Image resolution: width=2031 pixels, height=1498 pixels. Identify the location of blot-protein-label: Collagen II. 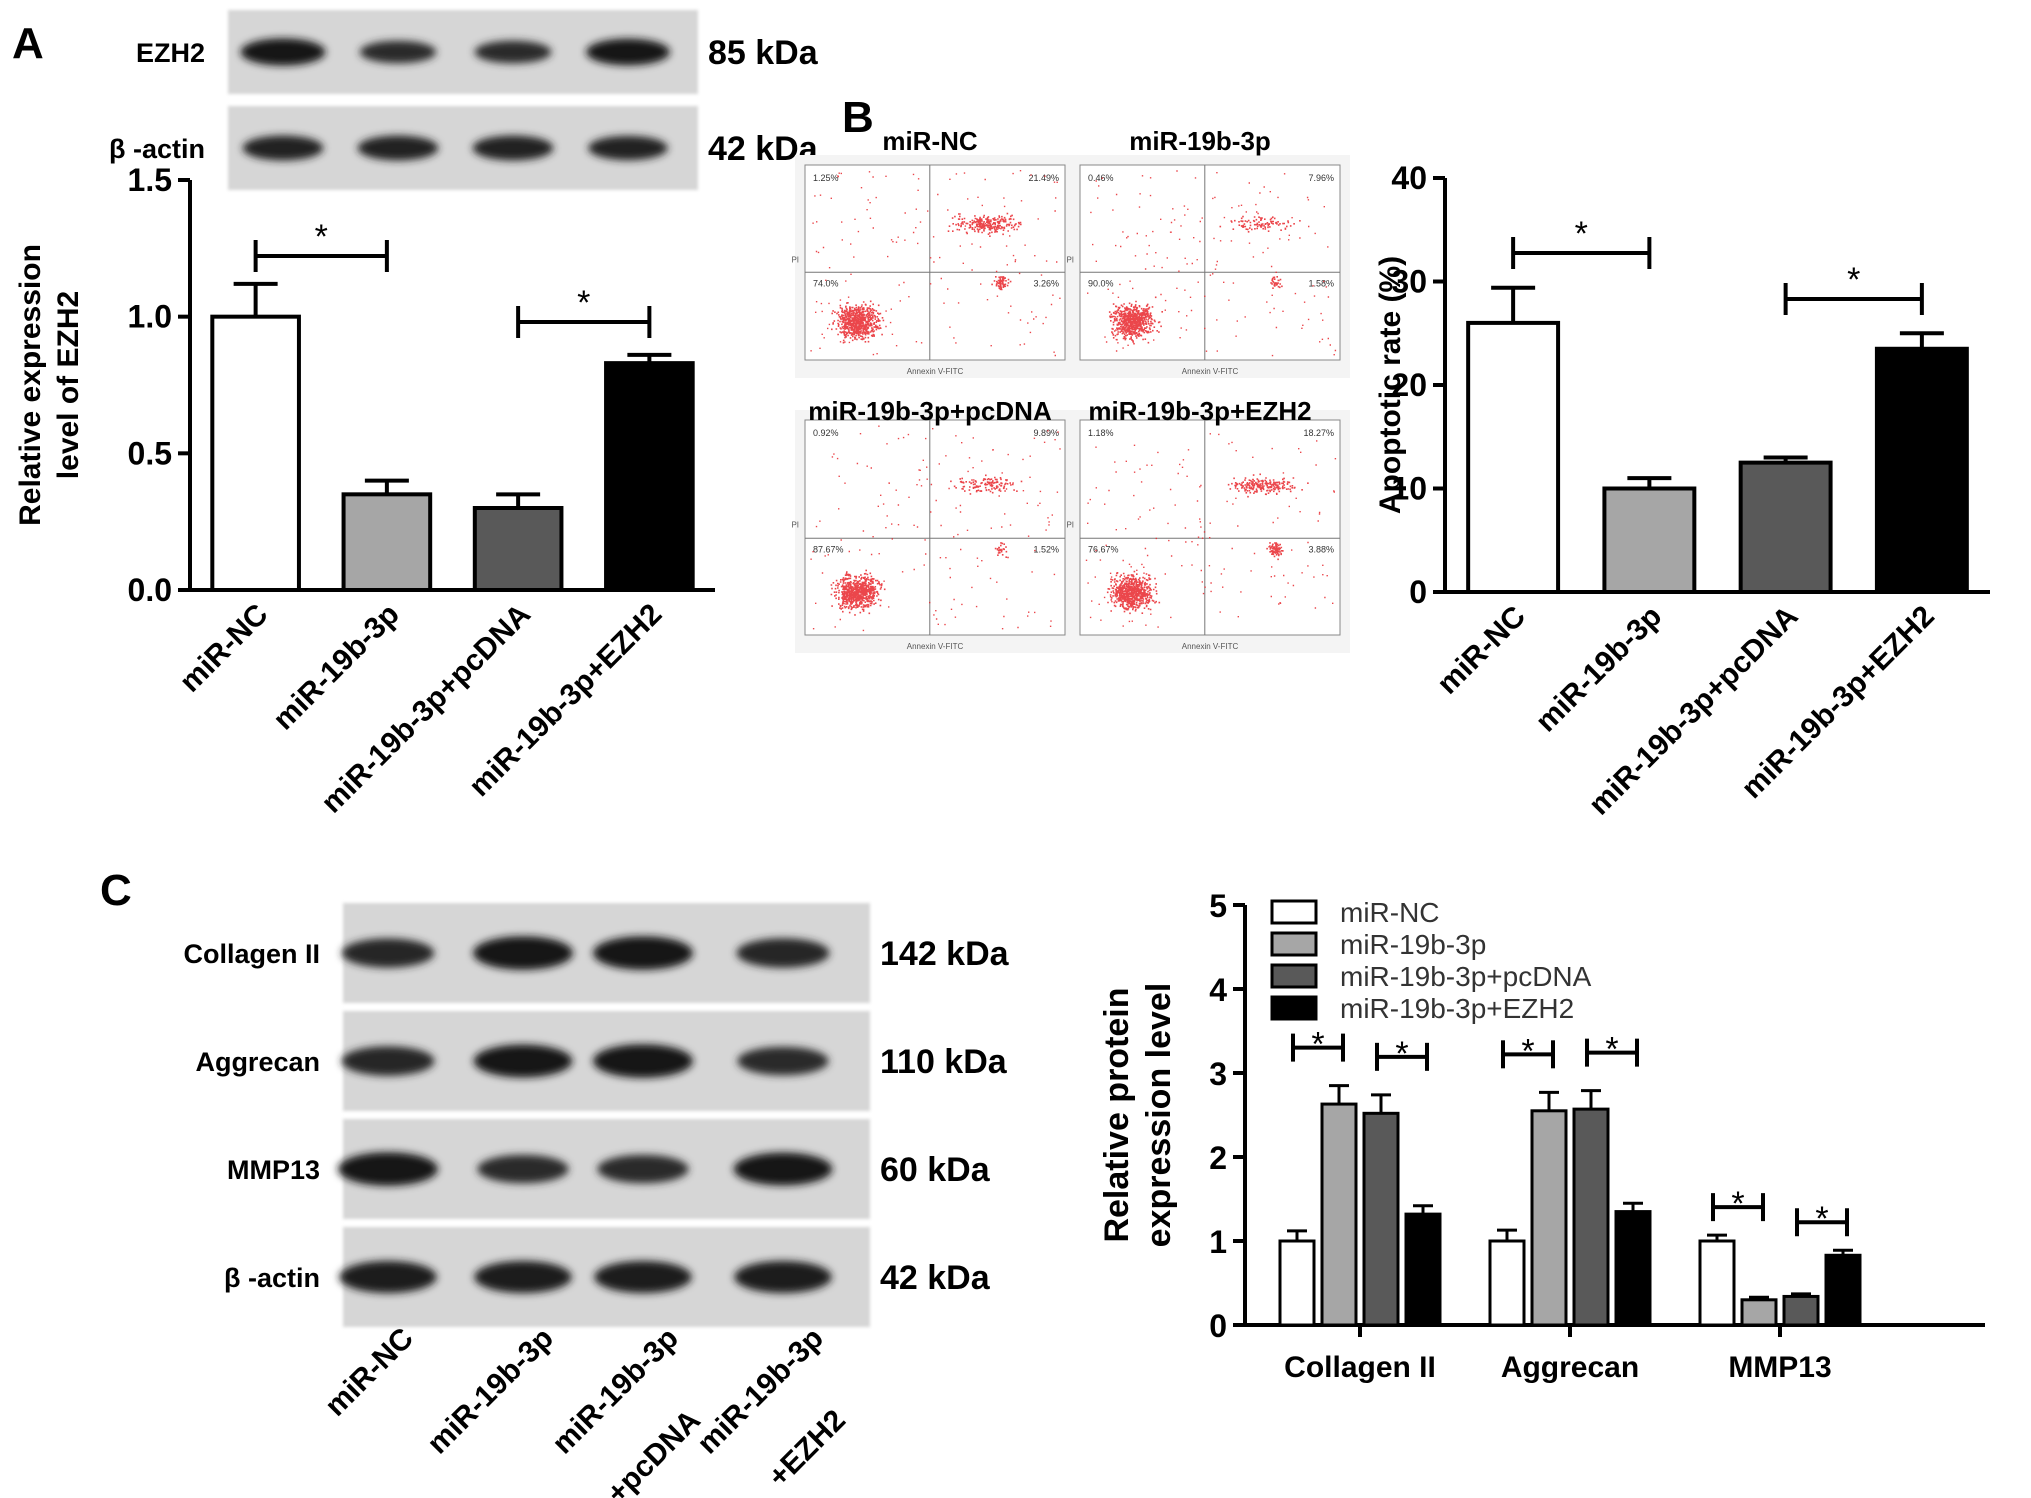
(251, 954).